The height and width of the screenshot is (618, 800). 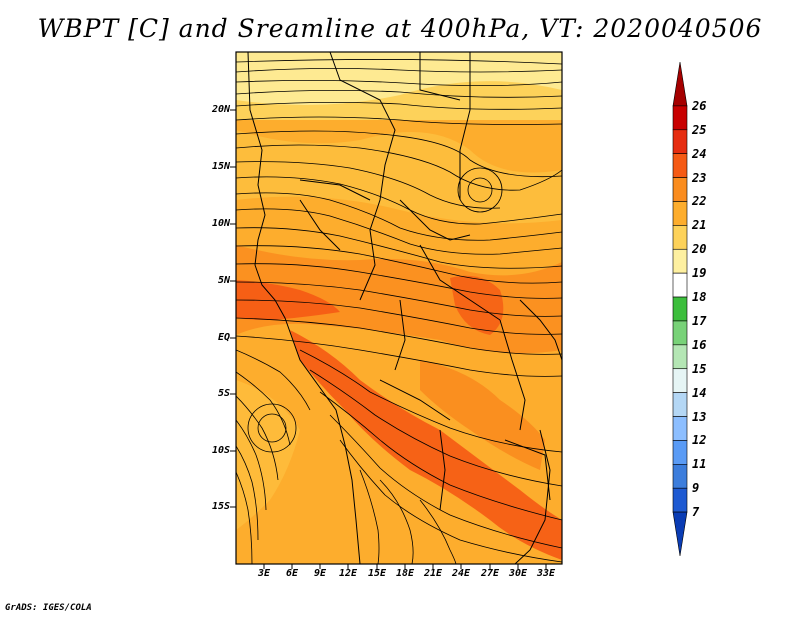 I want to click on footer-credit: GrADS: IGES/COLA, so click(x=48, y=608).